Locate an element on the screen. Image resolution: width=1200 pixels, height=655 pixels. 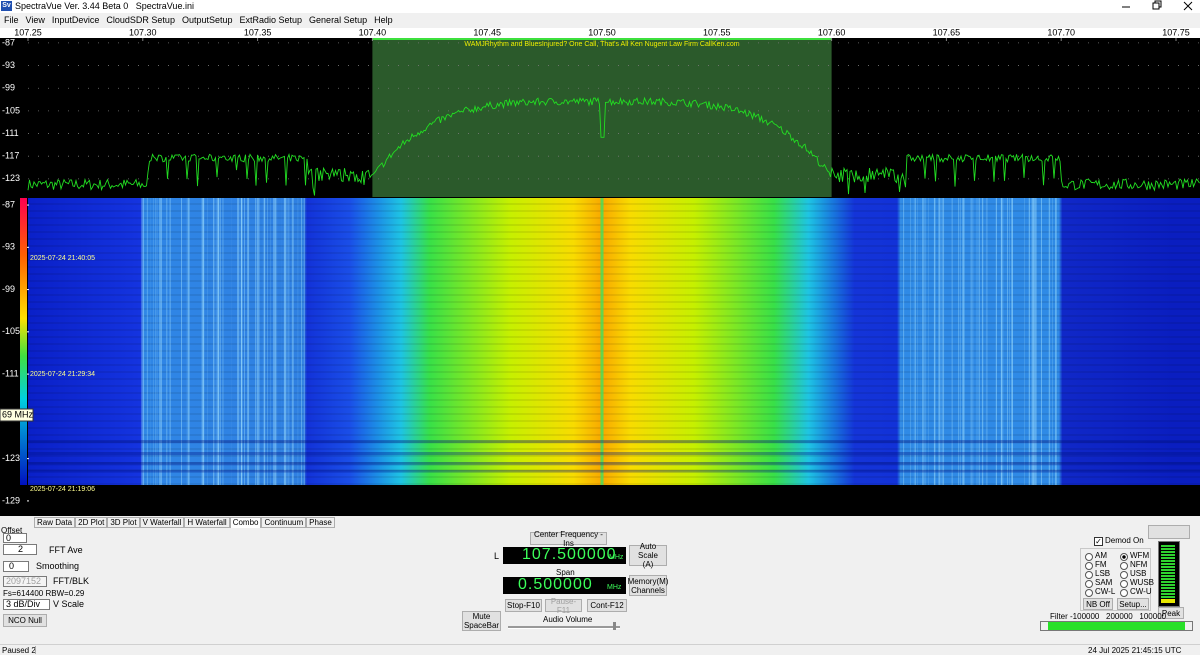
signal-meter-fill is located at coordinates (1168, 571).